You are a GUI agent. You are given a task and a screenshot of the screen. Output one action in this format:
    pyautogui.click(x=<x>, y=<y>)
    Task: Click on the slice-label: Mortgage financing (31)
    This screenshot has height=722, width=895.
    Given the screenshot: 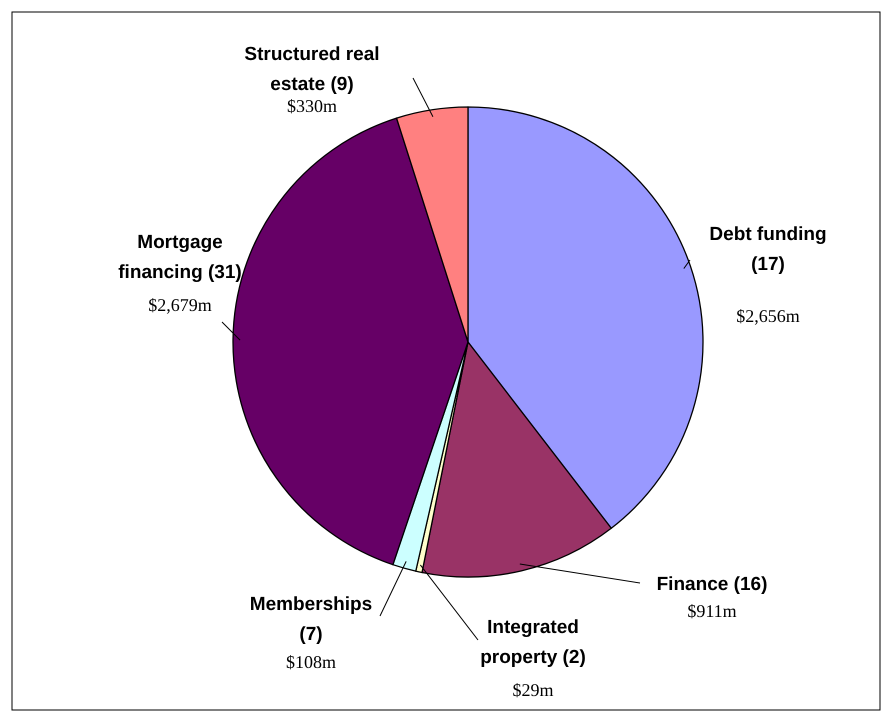 What is the action you would take?
    pyautogui.click(x=180, y=257)
    